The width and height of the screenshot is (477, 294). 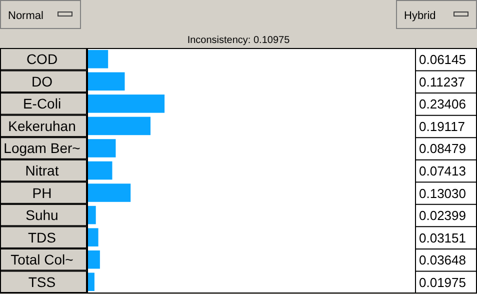 I want to click on y-tick-label: TSS, so click(x=42, y=282).